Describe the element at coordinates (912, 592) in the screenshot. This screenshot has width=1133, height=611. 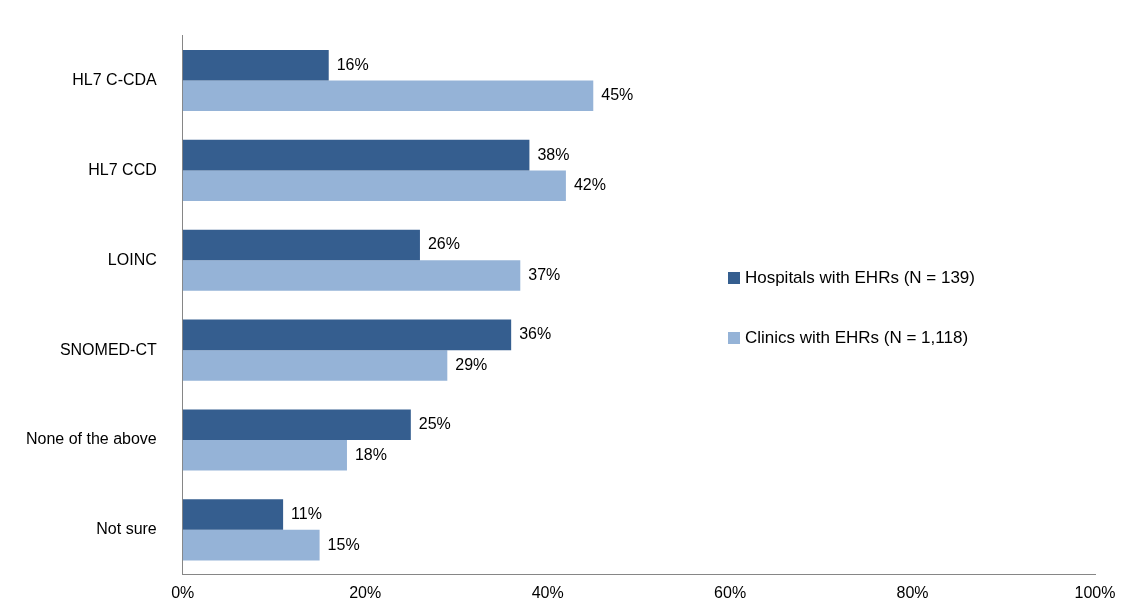
I see `x-tick-label: 80%` at that location.